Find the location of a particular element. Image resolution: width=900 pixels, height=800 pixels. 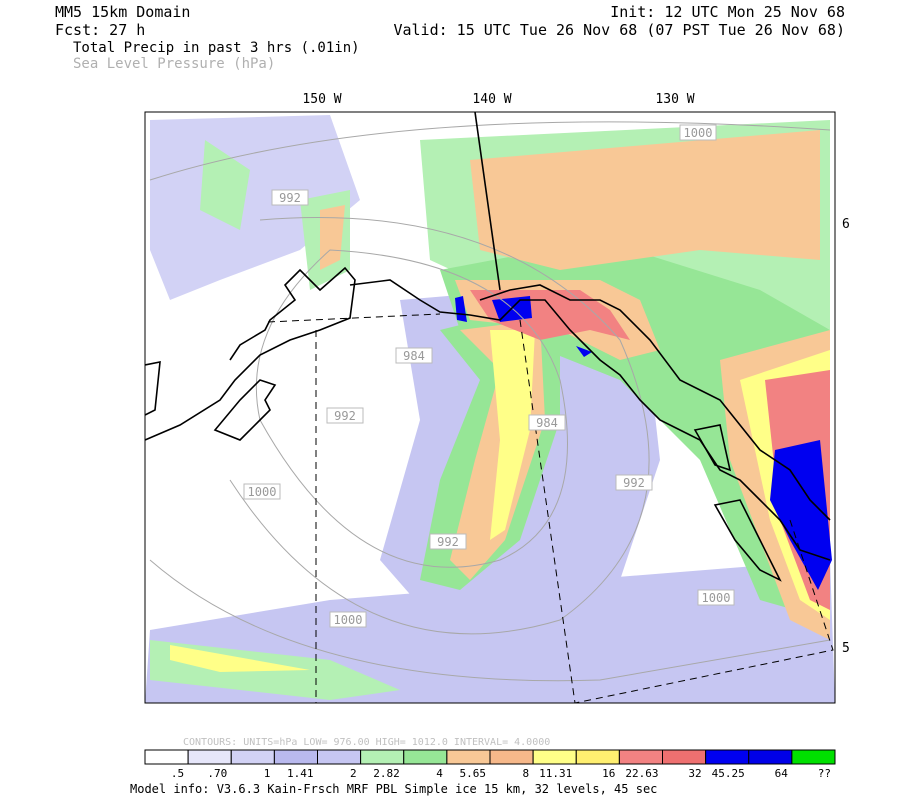

title: MM5 15km Domain is located at coordinates (122, 12).